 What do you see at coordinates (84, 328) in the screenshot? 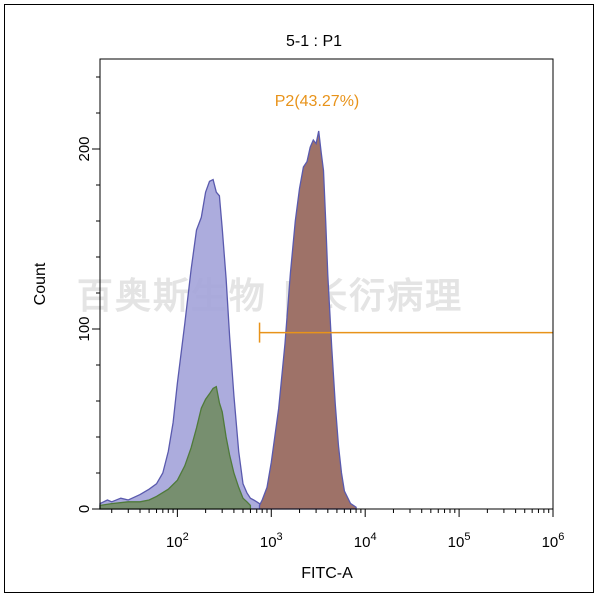
I see `y-tick-label: 100` at bounding box center [84, 328].